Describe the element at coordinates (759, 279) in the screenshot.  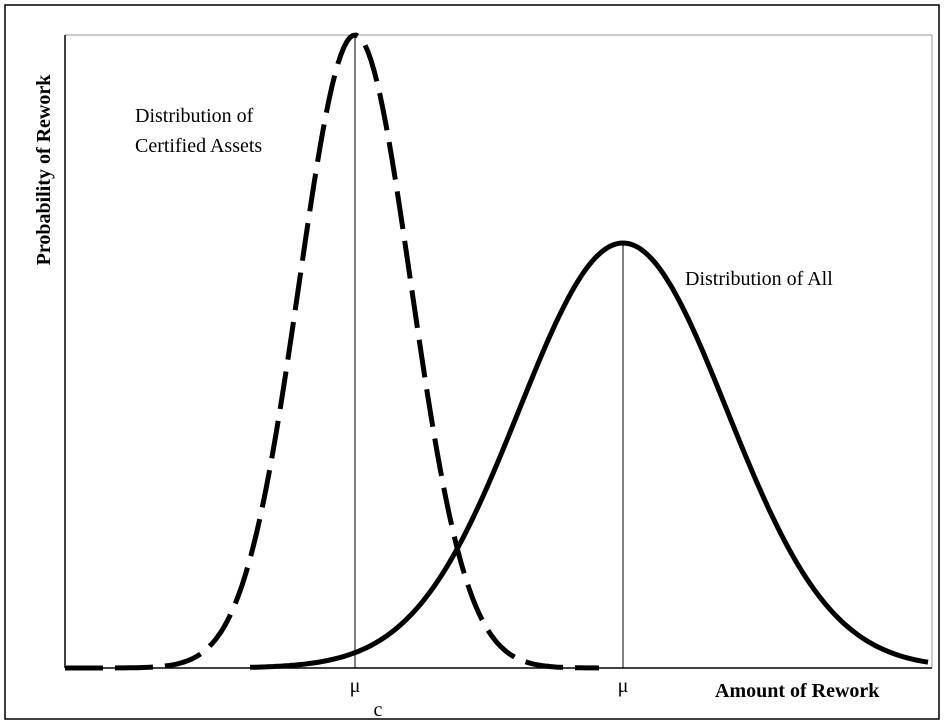
I see `annotation: Distribution of All` at that location.